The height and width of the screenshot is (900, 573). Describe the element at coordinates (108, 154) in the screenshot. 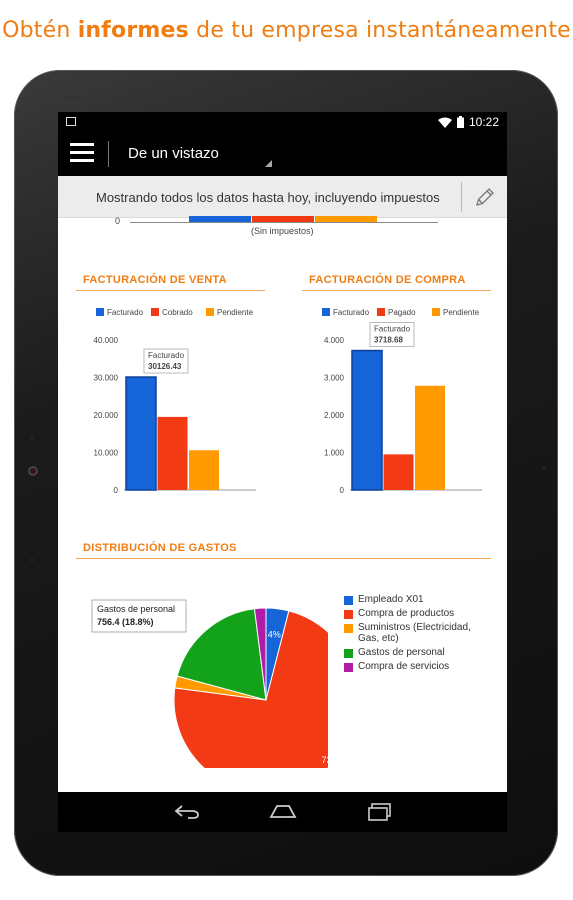

I see `app-bar-divider` at that location.